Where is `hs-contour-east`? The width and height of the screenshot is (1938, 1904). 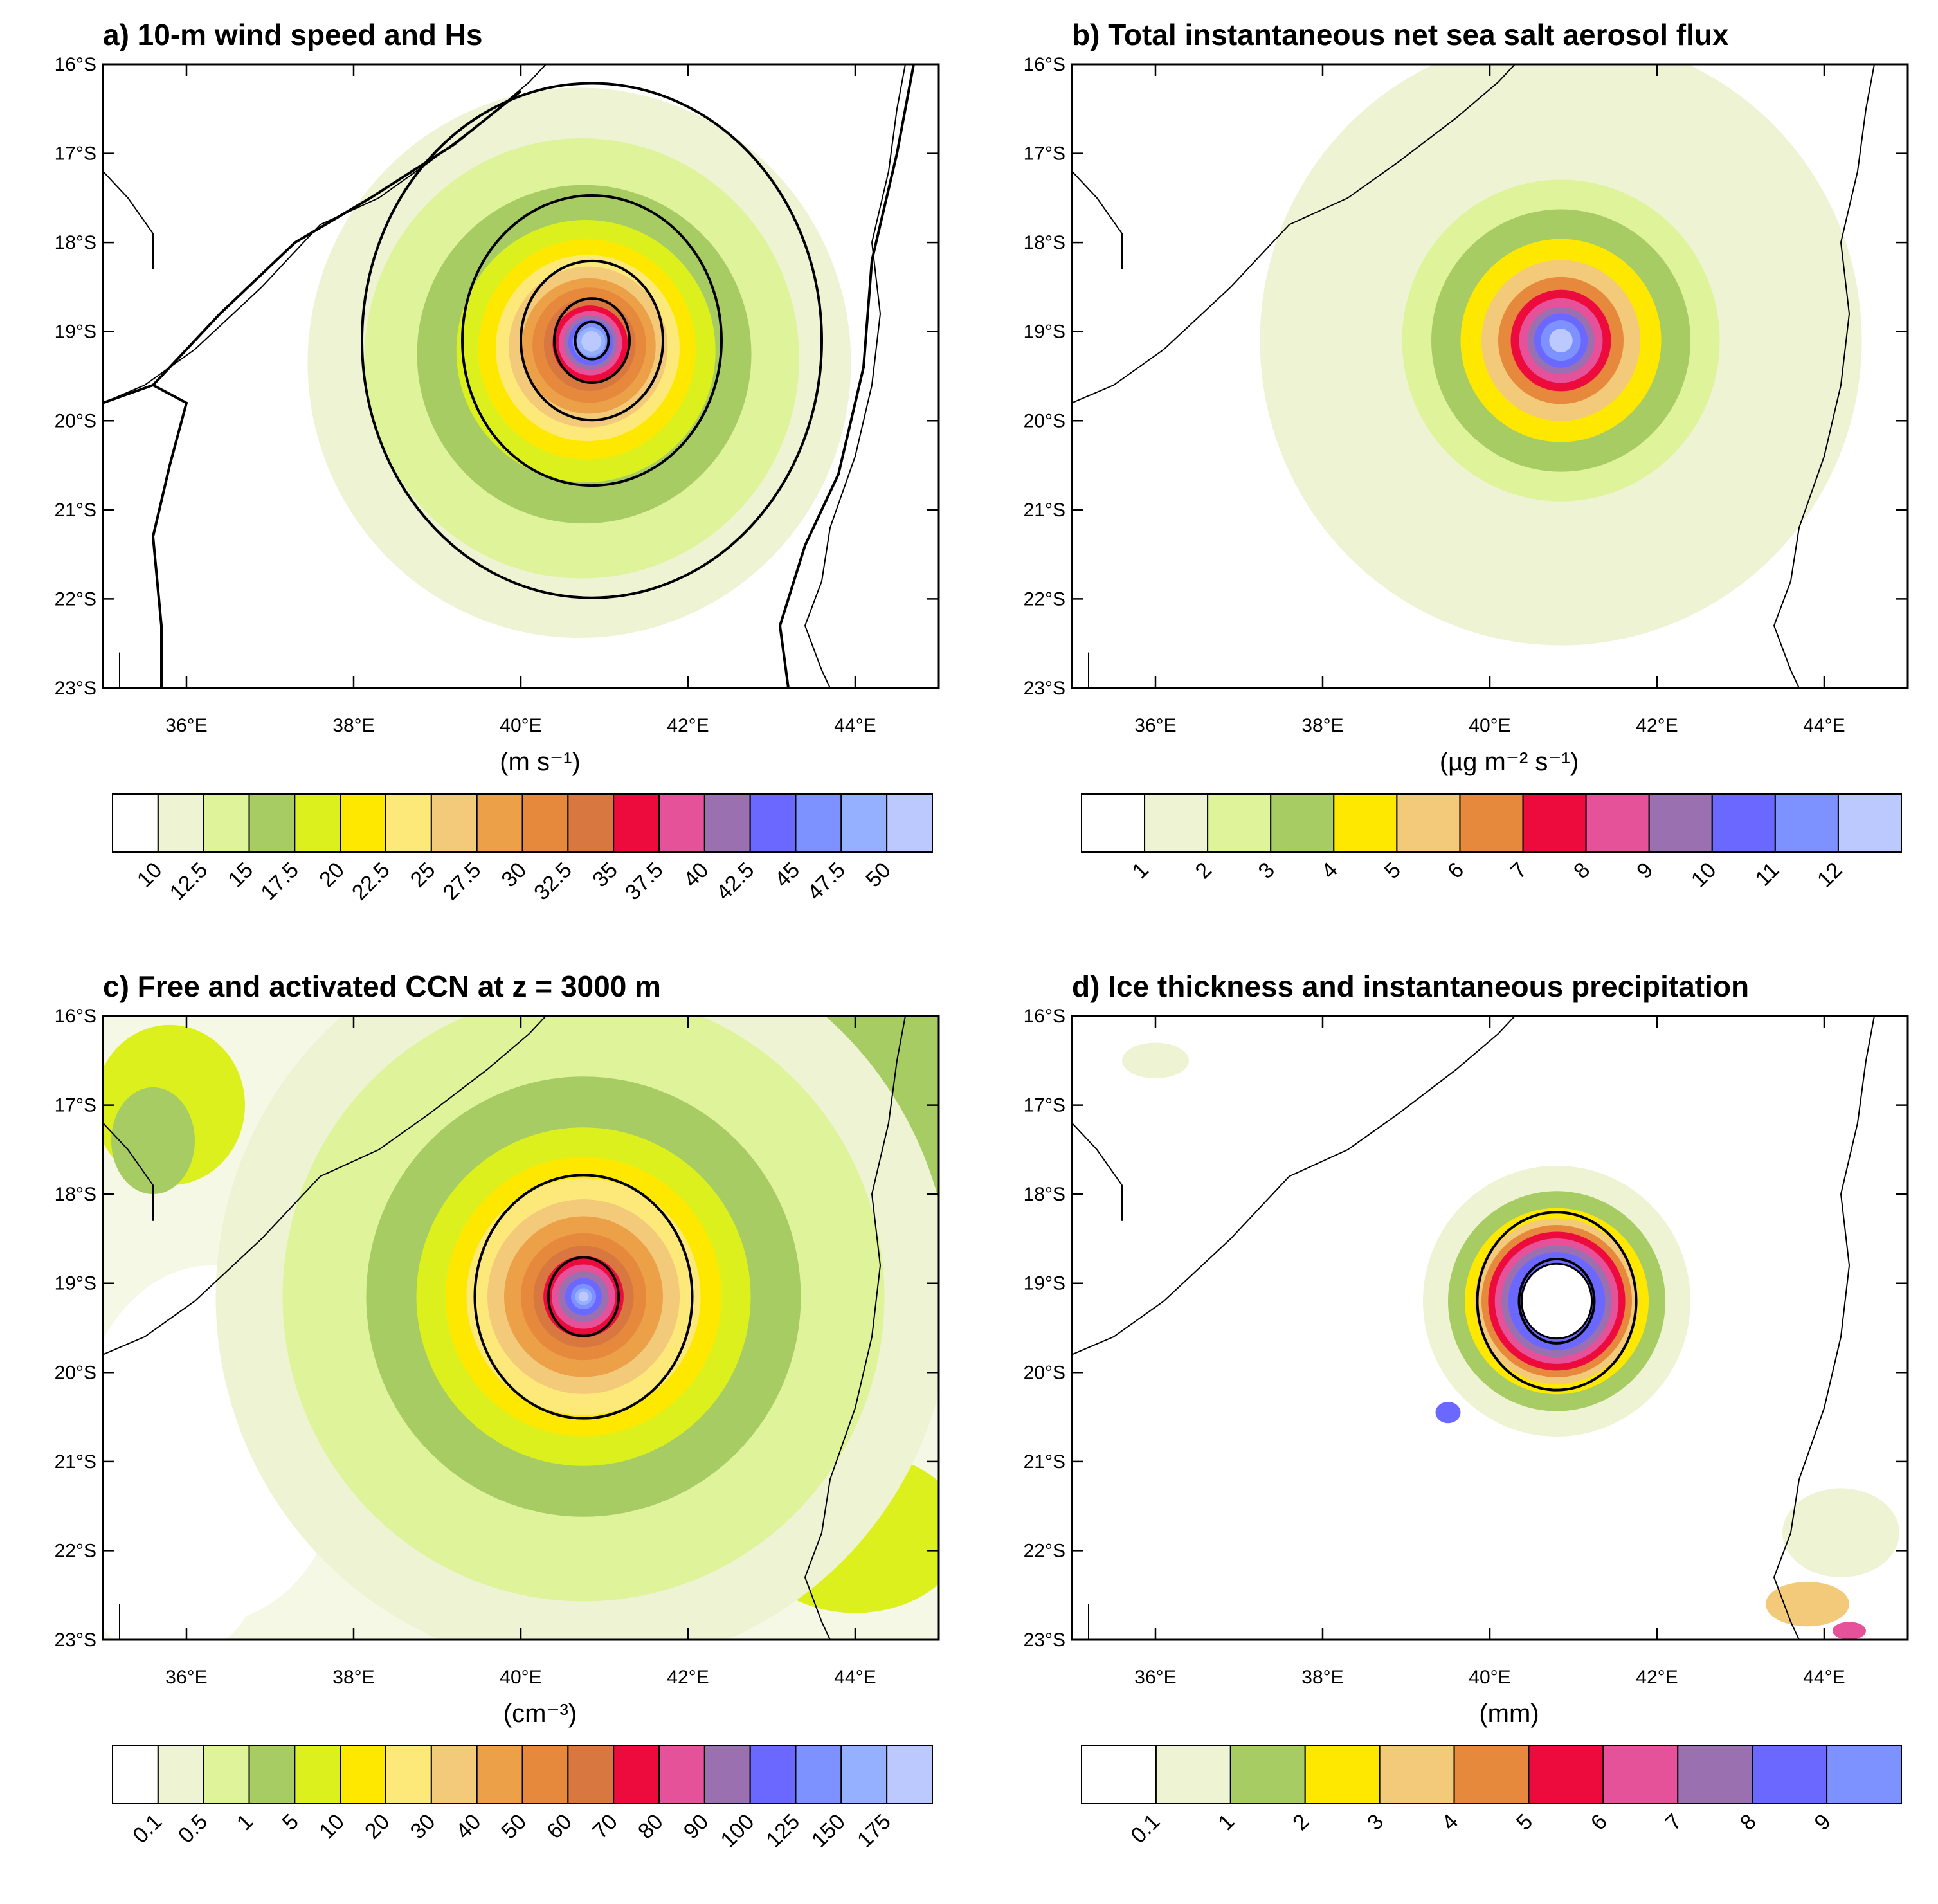
hs-contour-east is located at coordinates (846, 376).